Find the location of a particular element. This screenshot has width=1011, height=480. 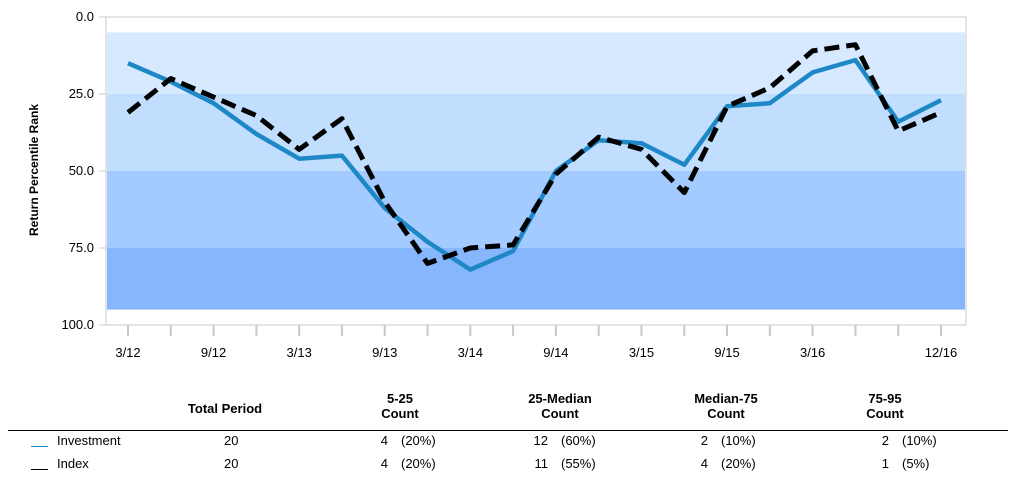

x-tick-label: 9/15 is located at coordinates (726, 352).